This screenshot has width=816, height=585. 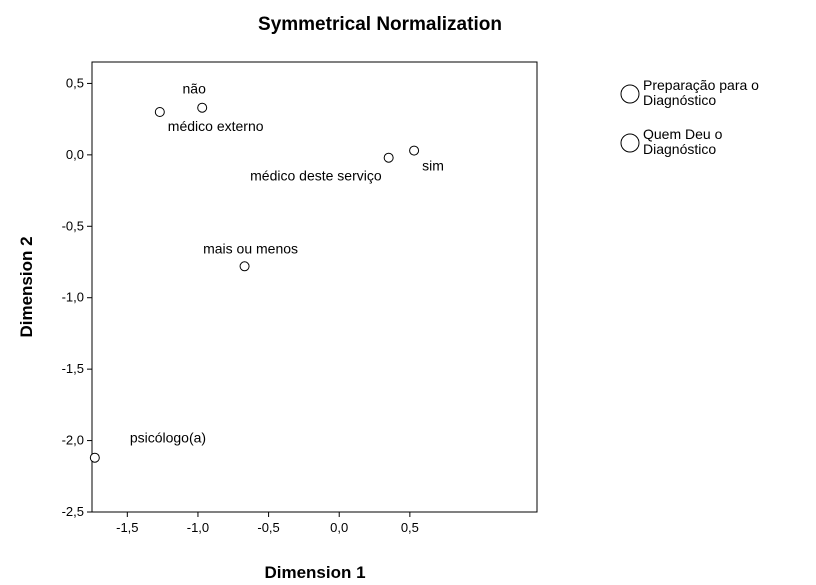 I want to click on point-label: médico deste serviço, so click(x=316, y=176).